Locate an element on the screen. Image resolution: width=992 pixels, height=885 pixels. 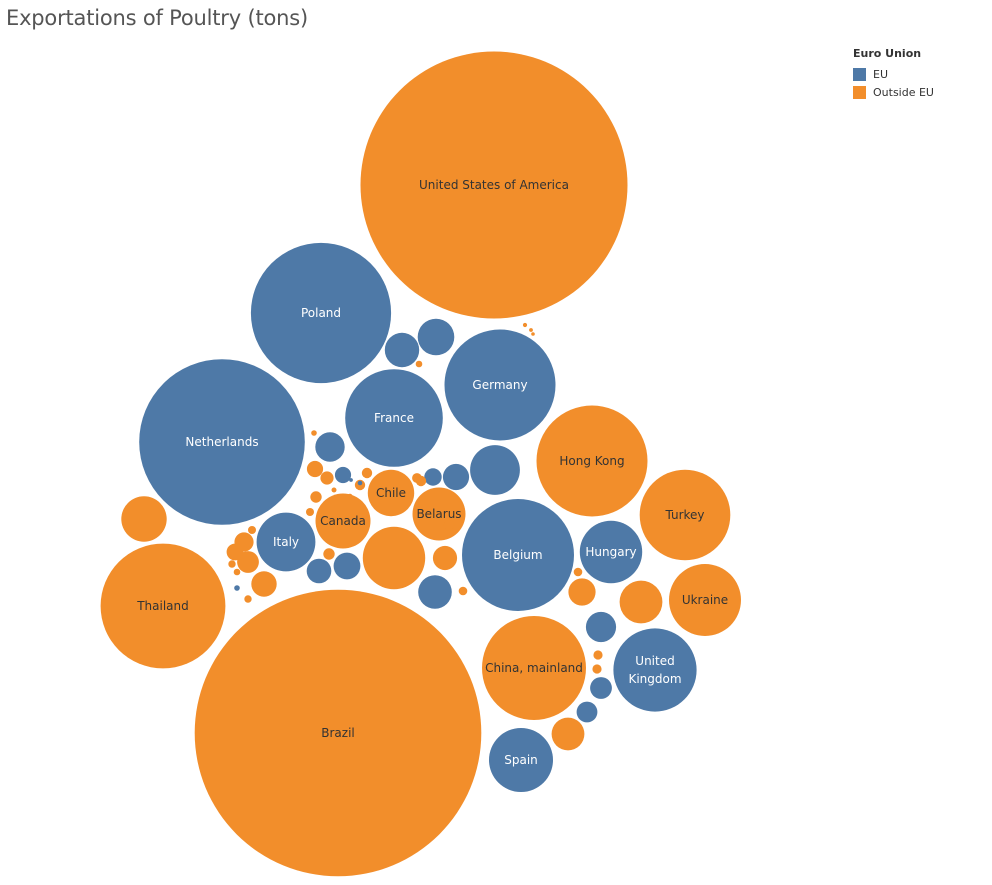
bubble-canada: Canada is located at coordinates (343, 521).